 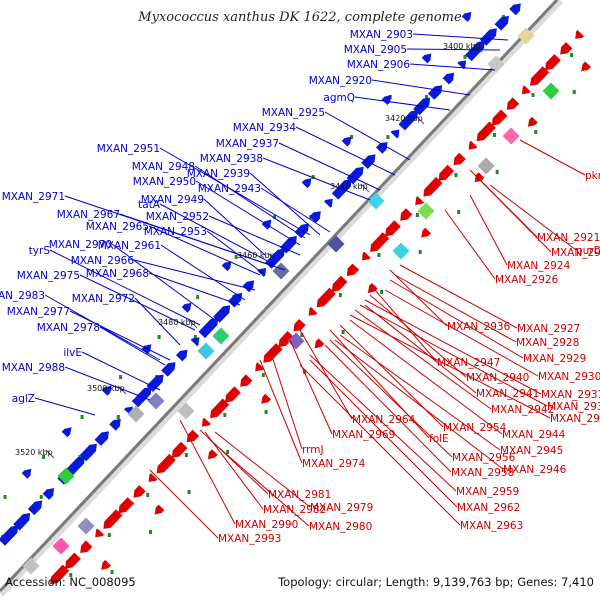 I want to click on reverse-gene-label: MXAN_2964, so click(x=384, y=420).